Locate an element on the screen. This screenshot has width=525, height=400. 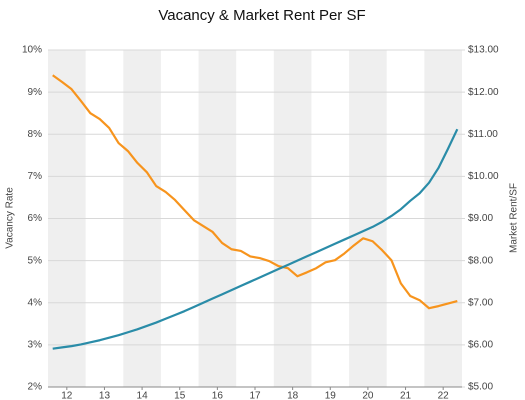
y2-tick-label: $13.00 is located at coordinates (483, 50).